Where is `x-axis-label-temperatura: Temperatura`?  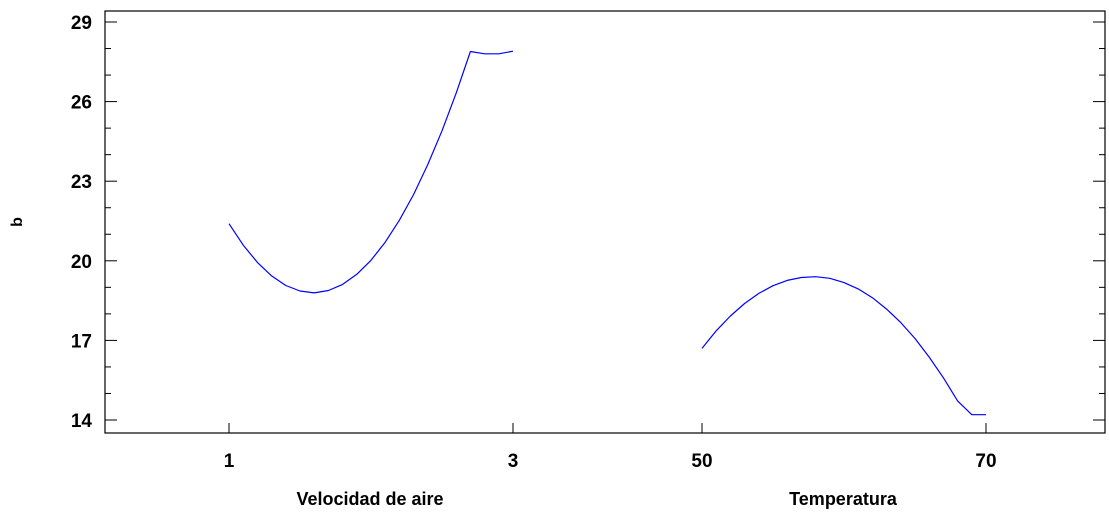
x-axis-label-temperatura: Temperatura is located at coordinates (843, 499).